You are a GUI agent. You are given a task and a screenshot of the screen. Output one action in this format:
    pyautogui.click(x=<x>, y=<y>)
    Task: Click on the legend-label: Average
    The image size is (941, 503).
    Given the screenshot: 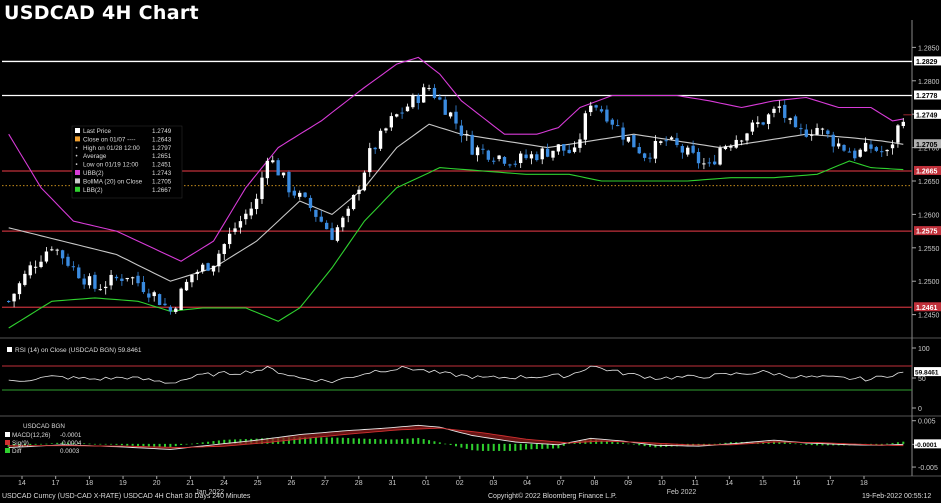 What is the action you would take?
    pyautogui.click(x=95, y=156)
    